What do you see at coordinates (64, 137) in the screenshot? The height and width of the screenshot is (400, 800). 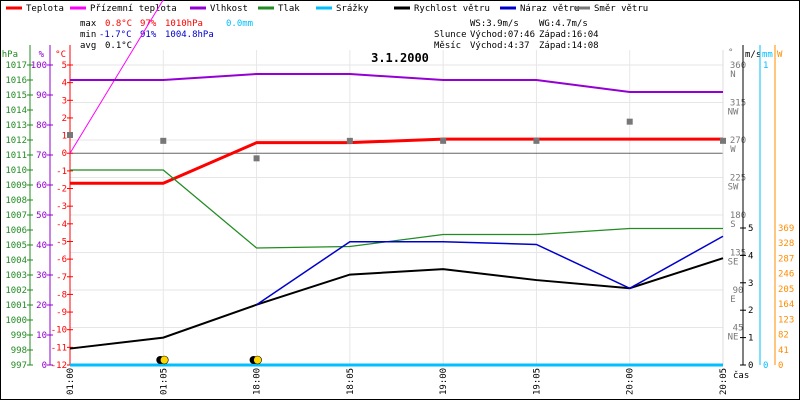 I see `temp-tick-label: 1` at bounding box center [64, 137].